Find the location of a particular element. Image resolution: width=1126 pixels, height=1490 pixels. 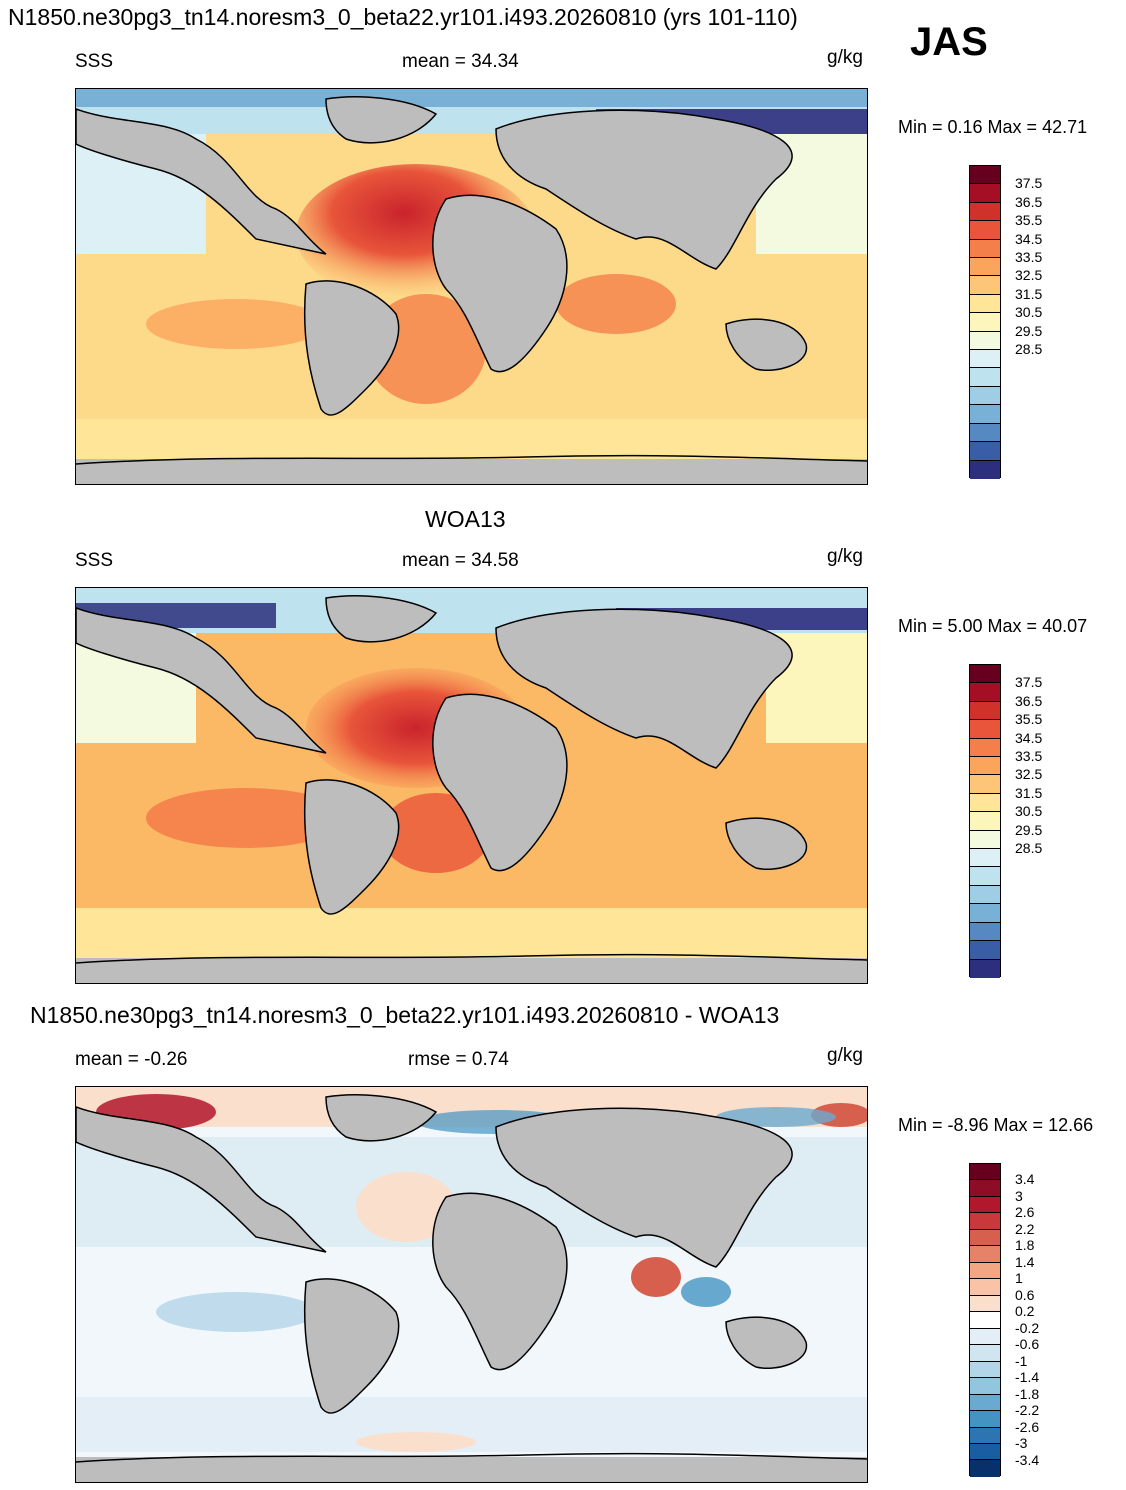

sss-colorbar-2-tick-label: 32.5 is located at coordinates (1029, 774).